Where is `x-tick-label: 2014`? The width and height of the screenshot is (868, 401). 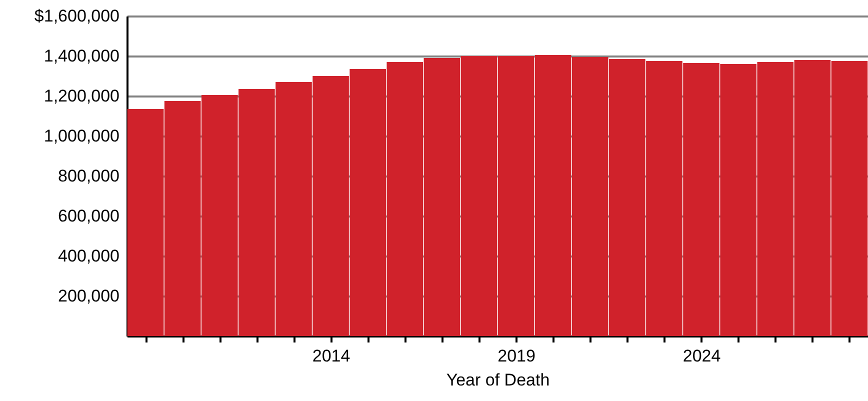 x-tick-label: 2014 is located at coordinates (331, 356).